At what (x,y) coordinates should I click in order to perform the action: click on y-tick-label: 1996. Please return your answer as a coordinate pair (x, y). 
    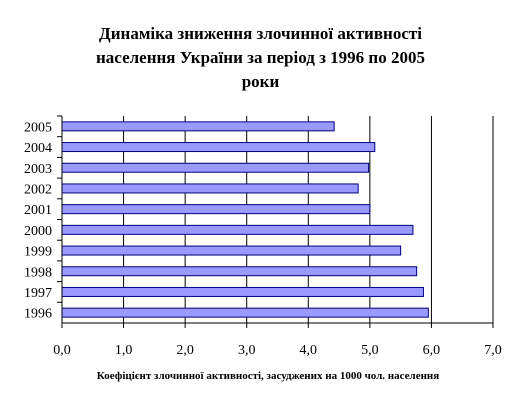
    Looking at the image, I should click on (38, 314).